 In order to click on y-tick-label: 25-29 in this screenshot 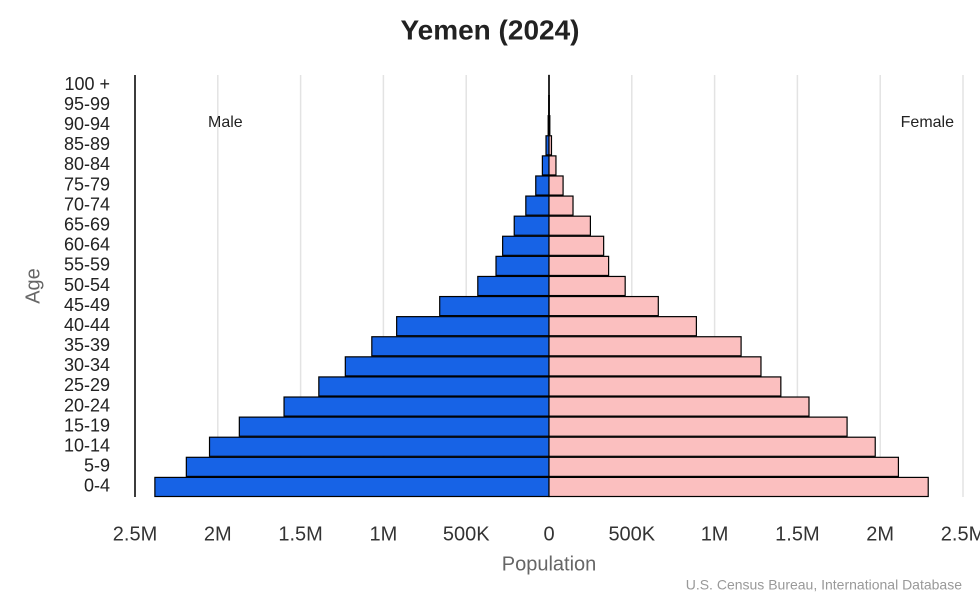, I will do `click(87, 385)`.